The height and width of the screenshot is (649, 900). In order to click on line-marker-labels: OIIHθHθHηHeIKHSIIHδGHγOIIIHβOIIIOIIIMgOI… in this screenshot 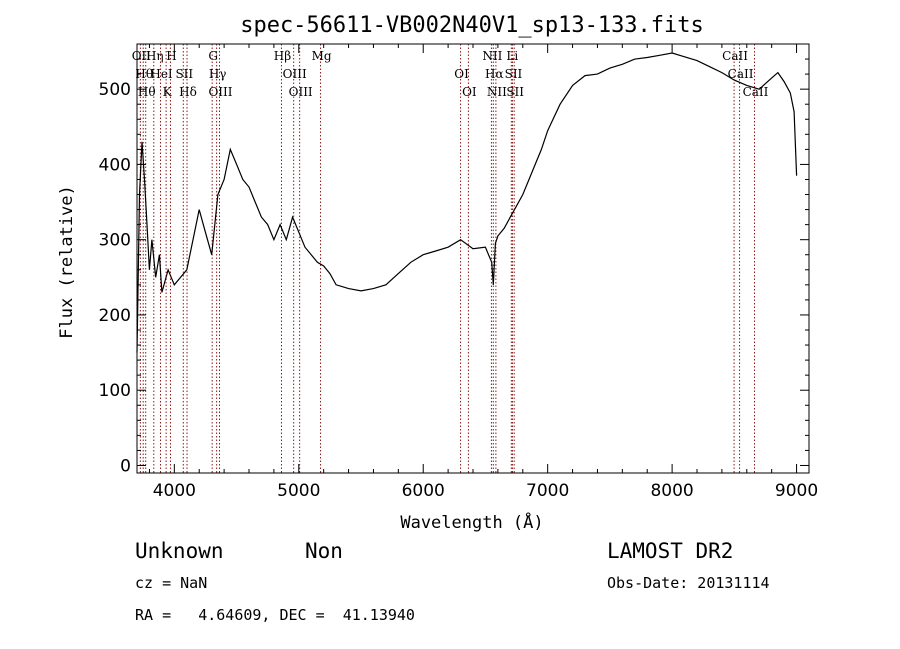, I will do `click(450, 74)`.